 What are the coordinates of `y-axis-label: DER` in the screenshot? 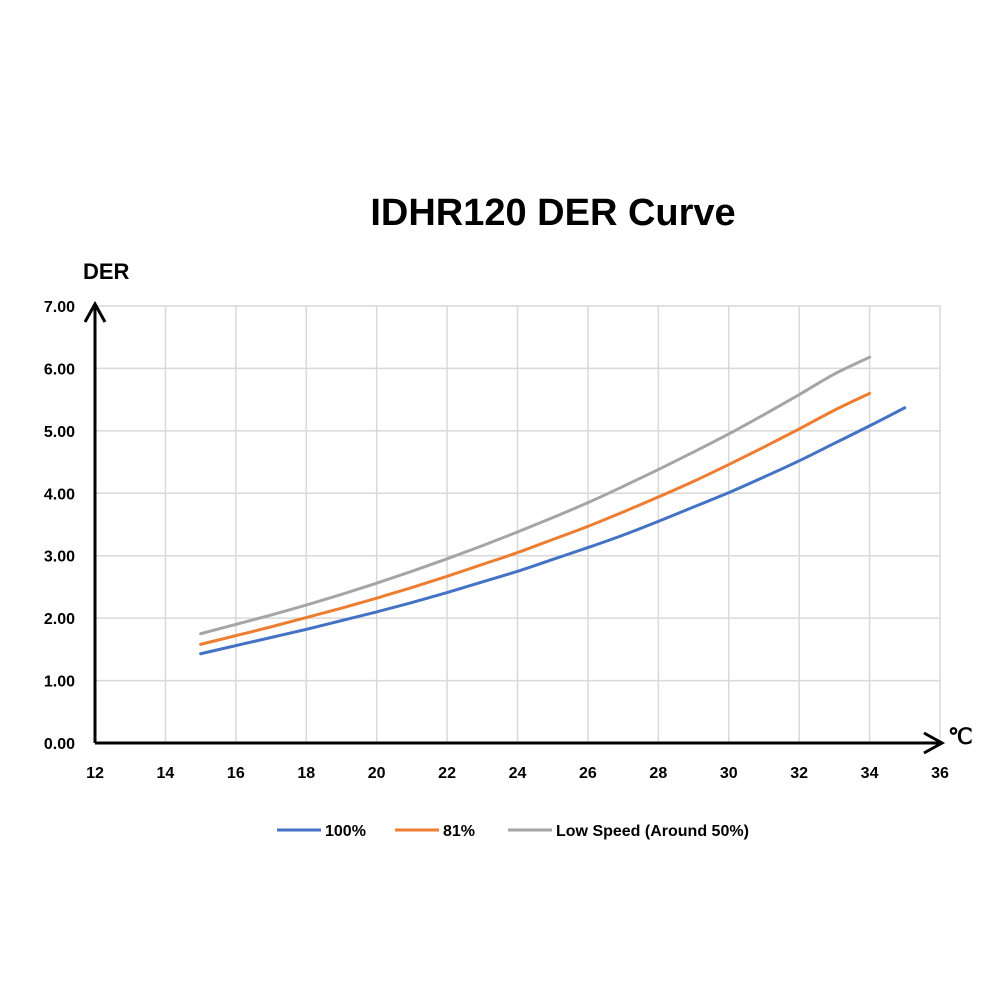 It's located at (106, 271).